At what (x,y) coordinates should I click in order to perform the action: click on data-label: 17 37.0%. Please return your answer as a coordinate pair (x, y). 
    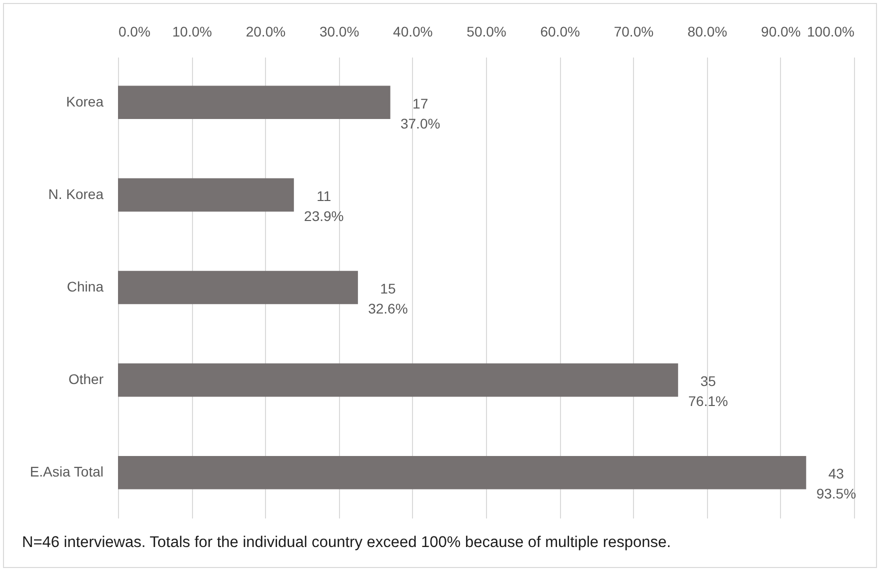
    Looking at the image, I should click on (420, 113).